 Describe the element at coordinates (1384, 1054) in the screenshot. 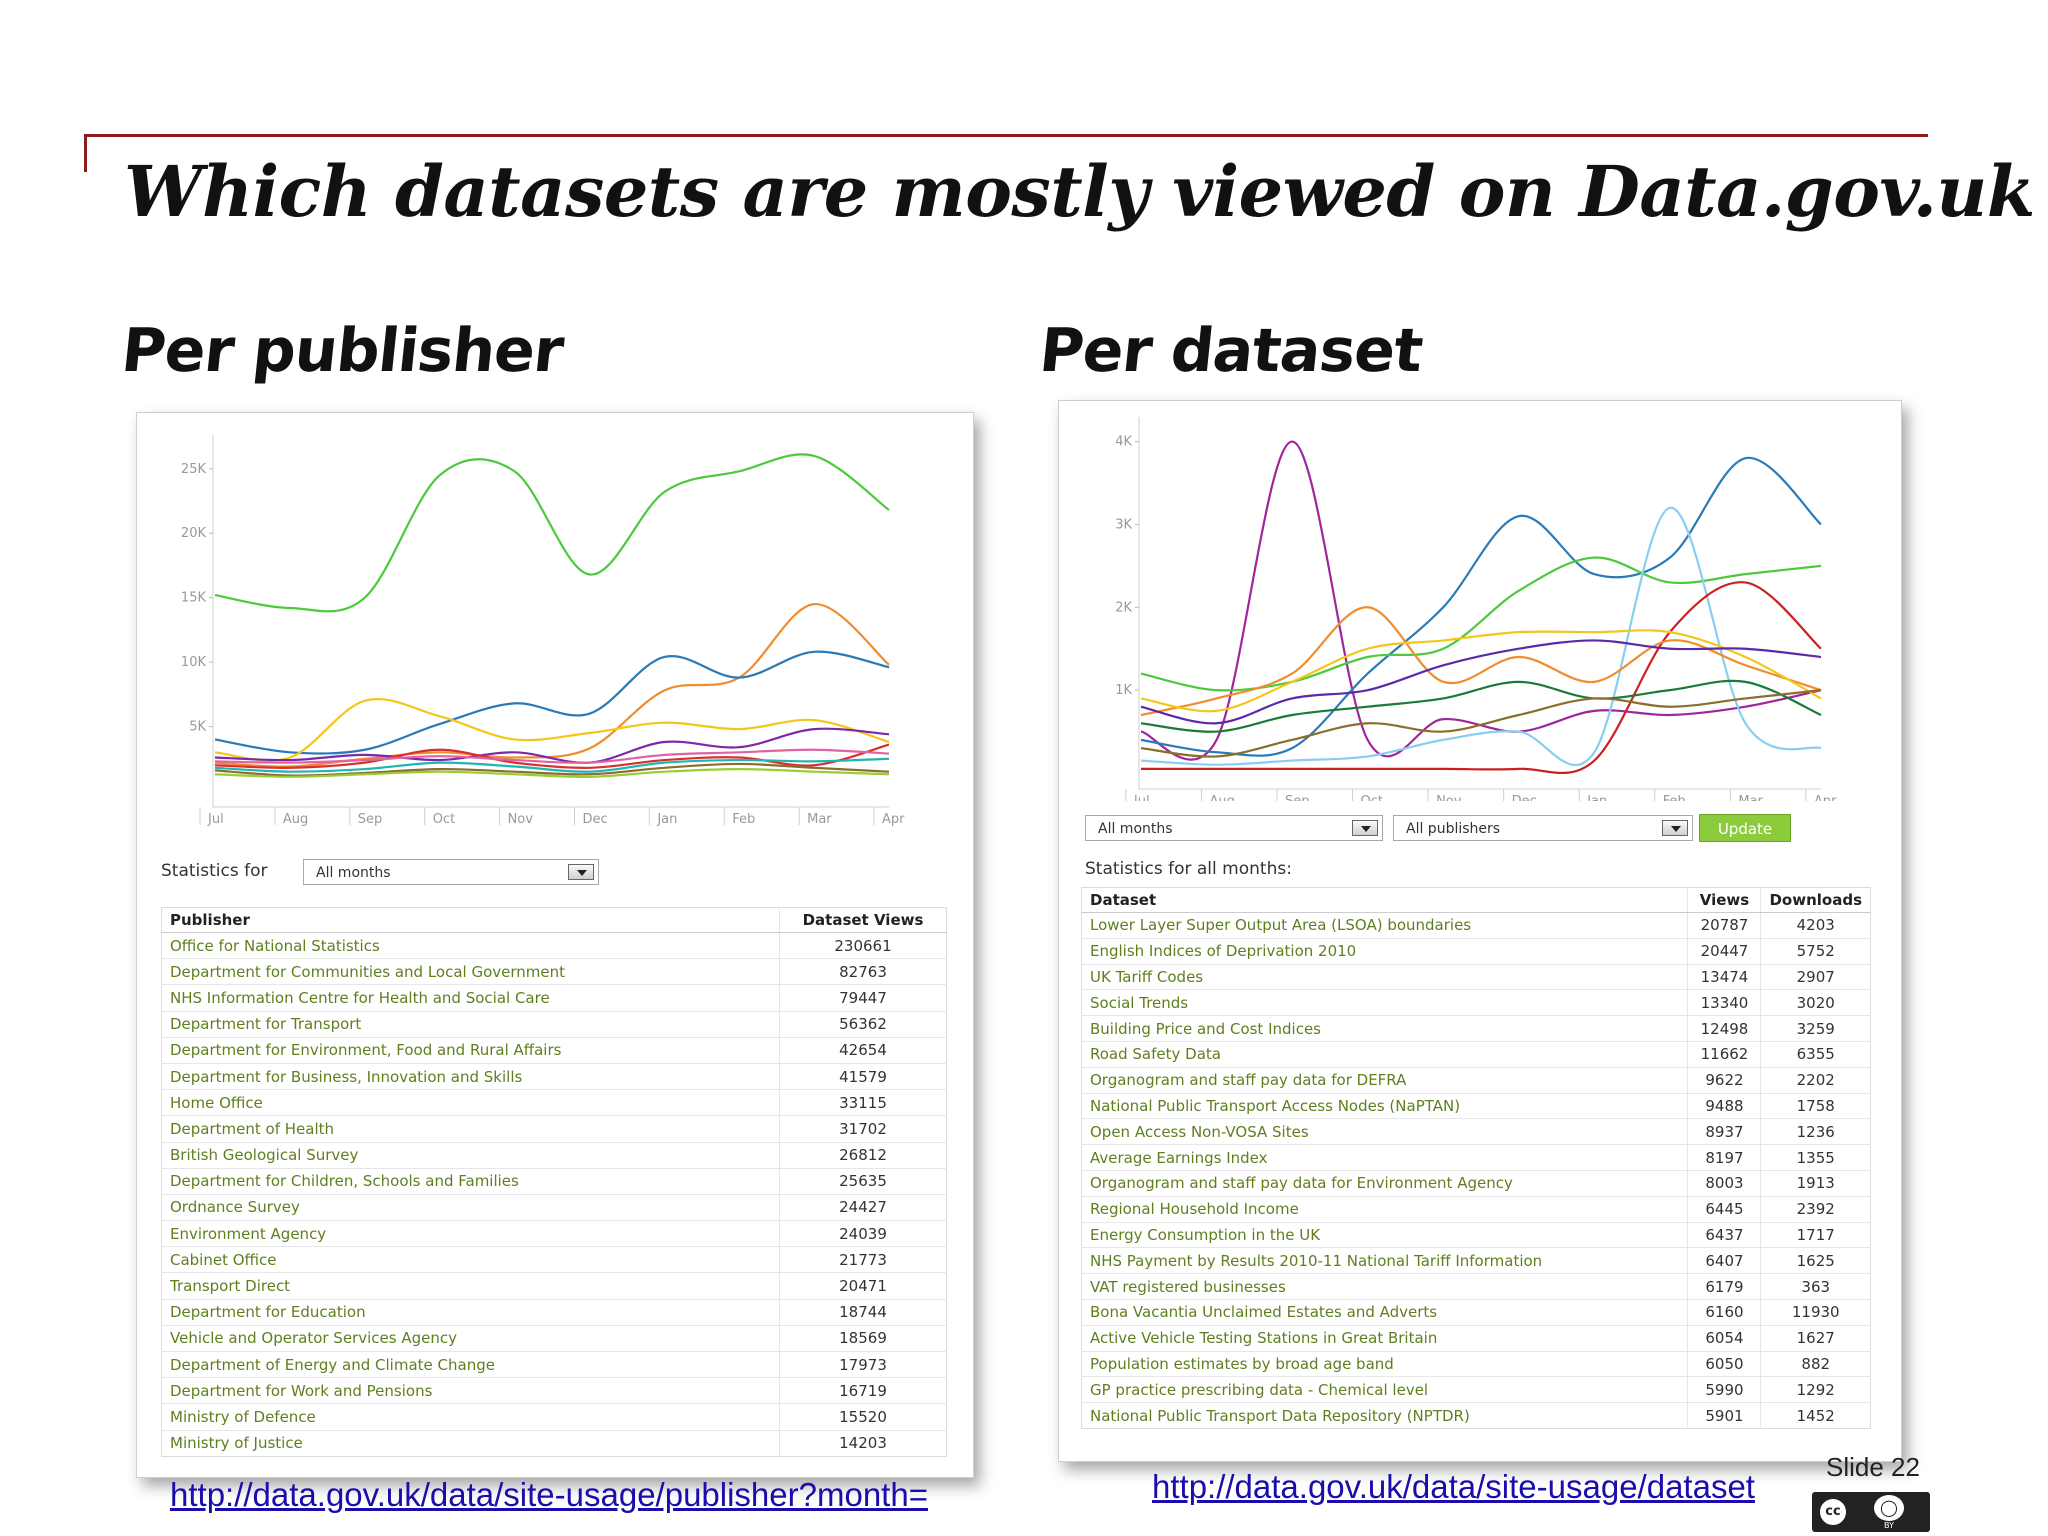

I see `row-link: Road Safety Data` at that location.